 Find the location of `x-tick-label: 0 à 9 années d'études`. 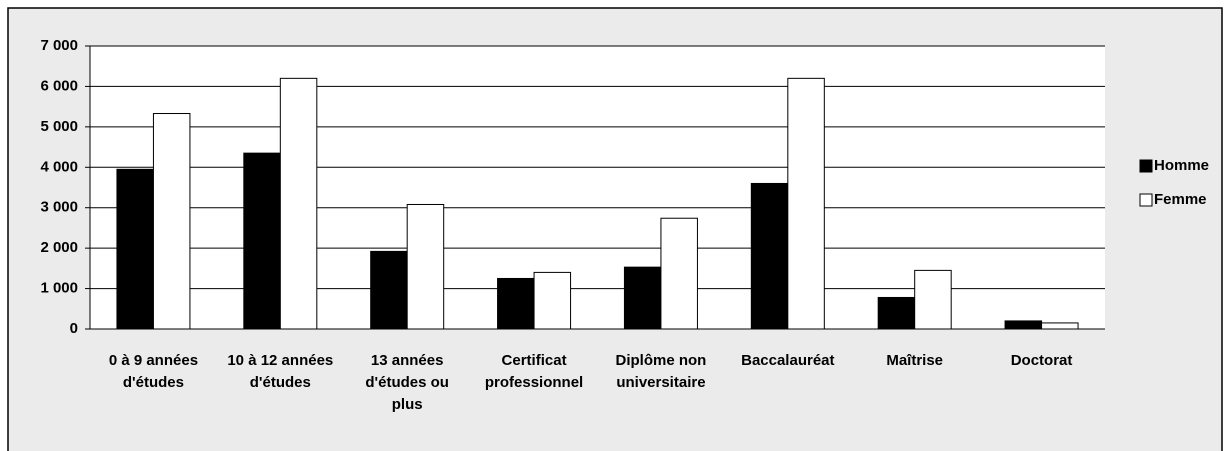

x-tick-label: 0 à 9 années d'études is located at coordinates (153, 371).